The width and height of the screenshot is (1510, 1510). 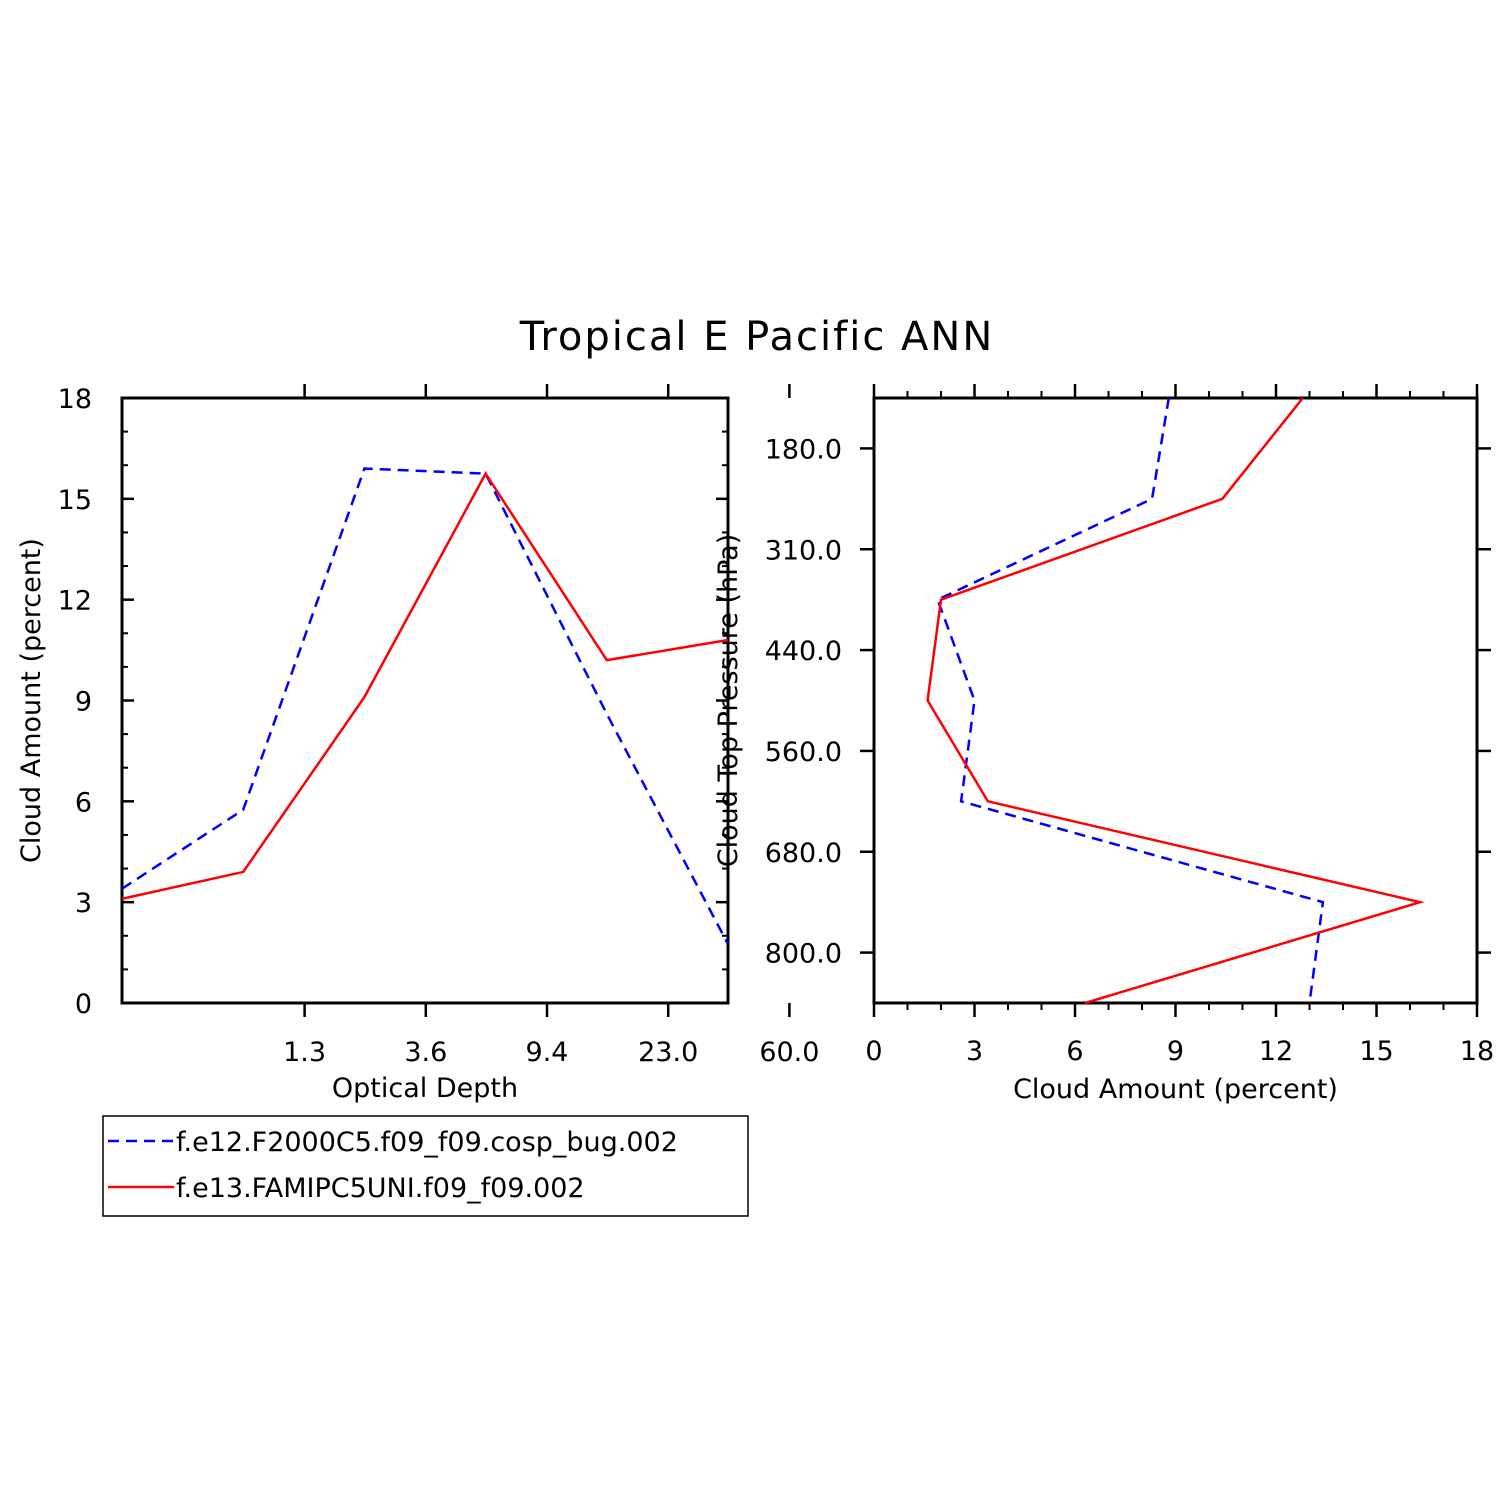 What do you see at coordinates (425, 1088) in the screenshot?
I see `left-x-axis-label: Optical Depth` at bounding box center [425, 1088].